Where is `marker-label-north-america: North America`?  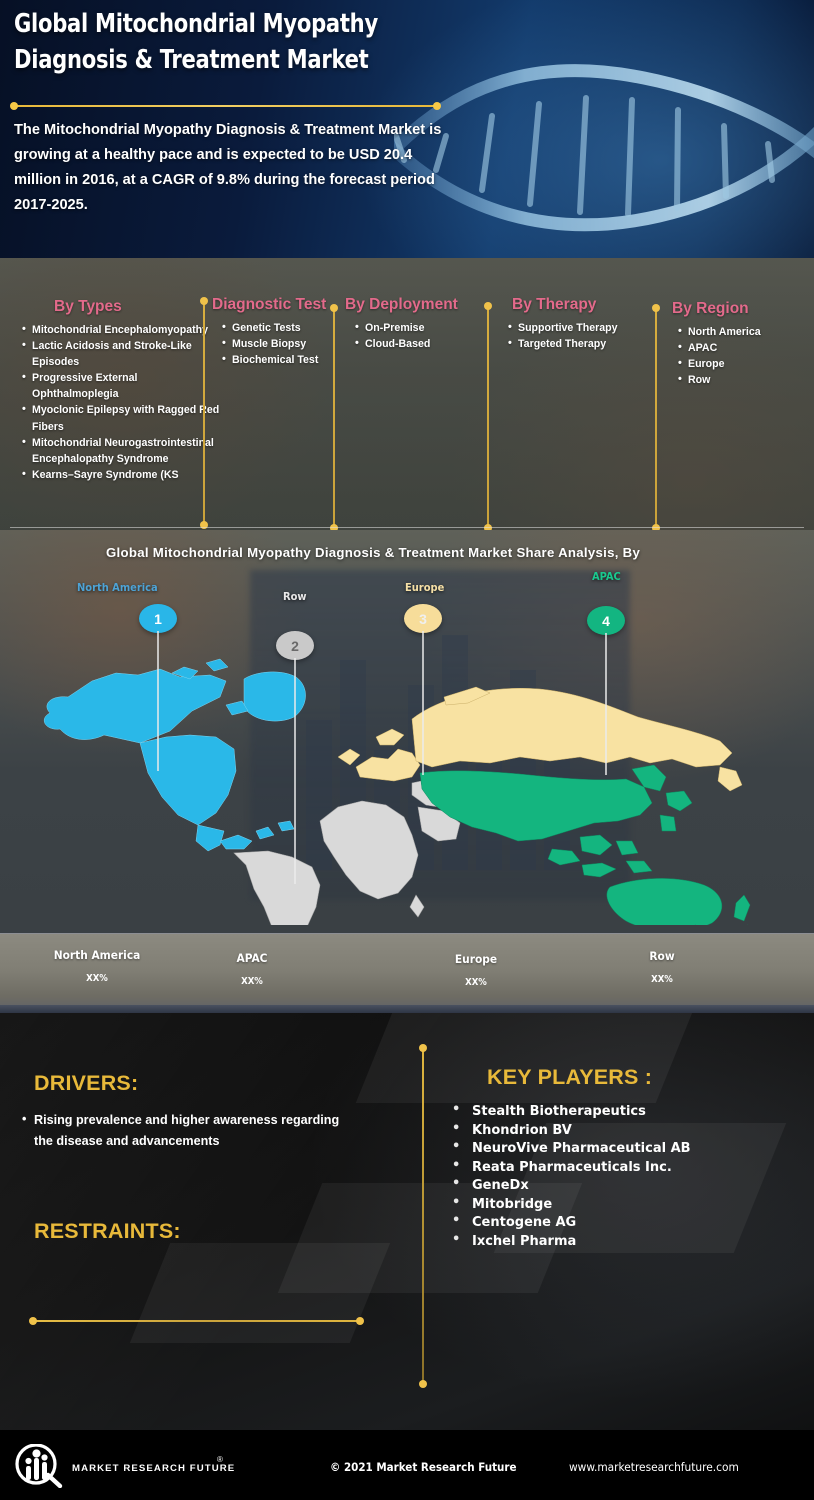
marker-label-north-america: North America is located at coordinates (117, 587).